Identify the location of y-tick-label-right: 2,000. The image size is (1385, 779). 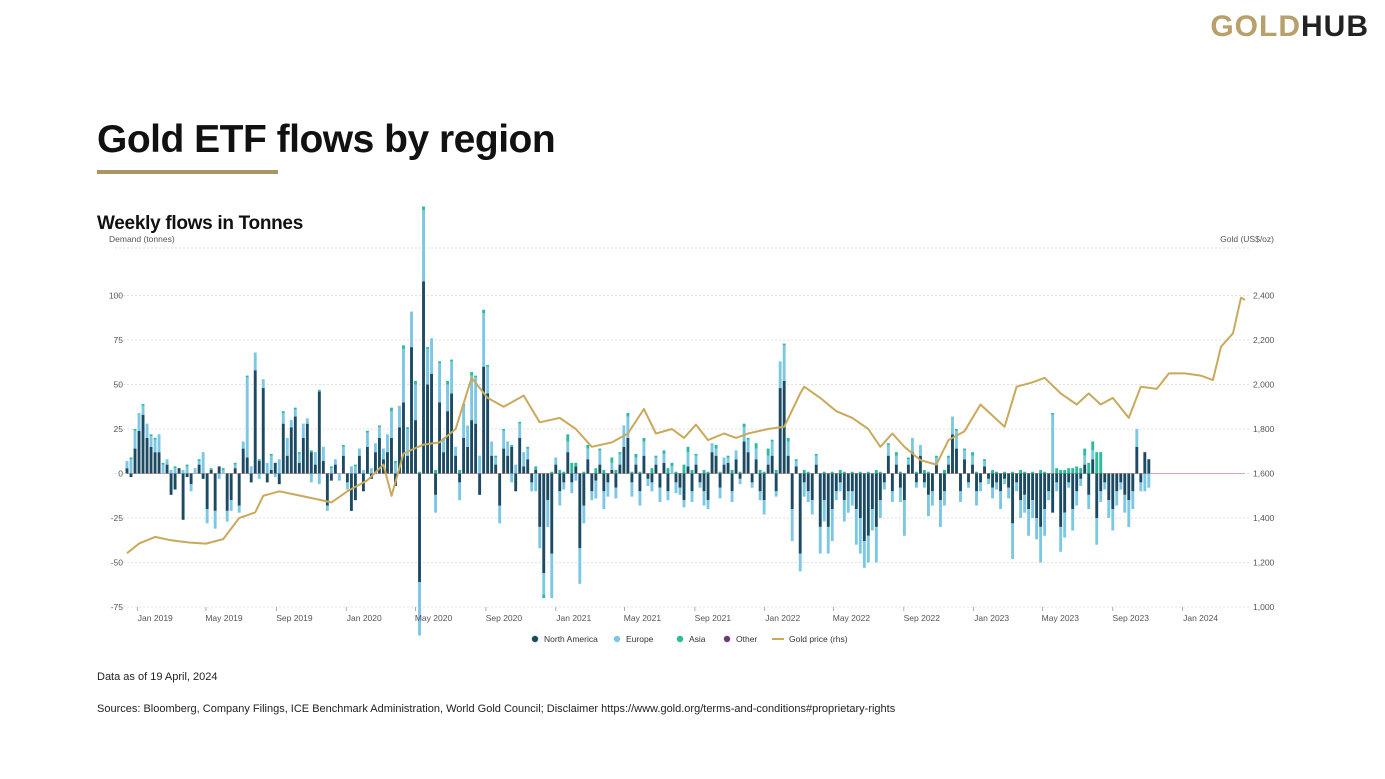
(1264, 385).